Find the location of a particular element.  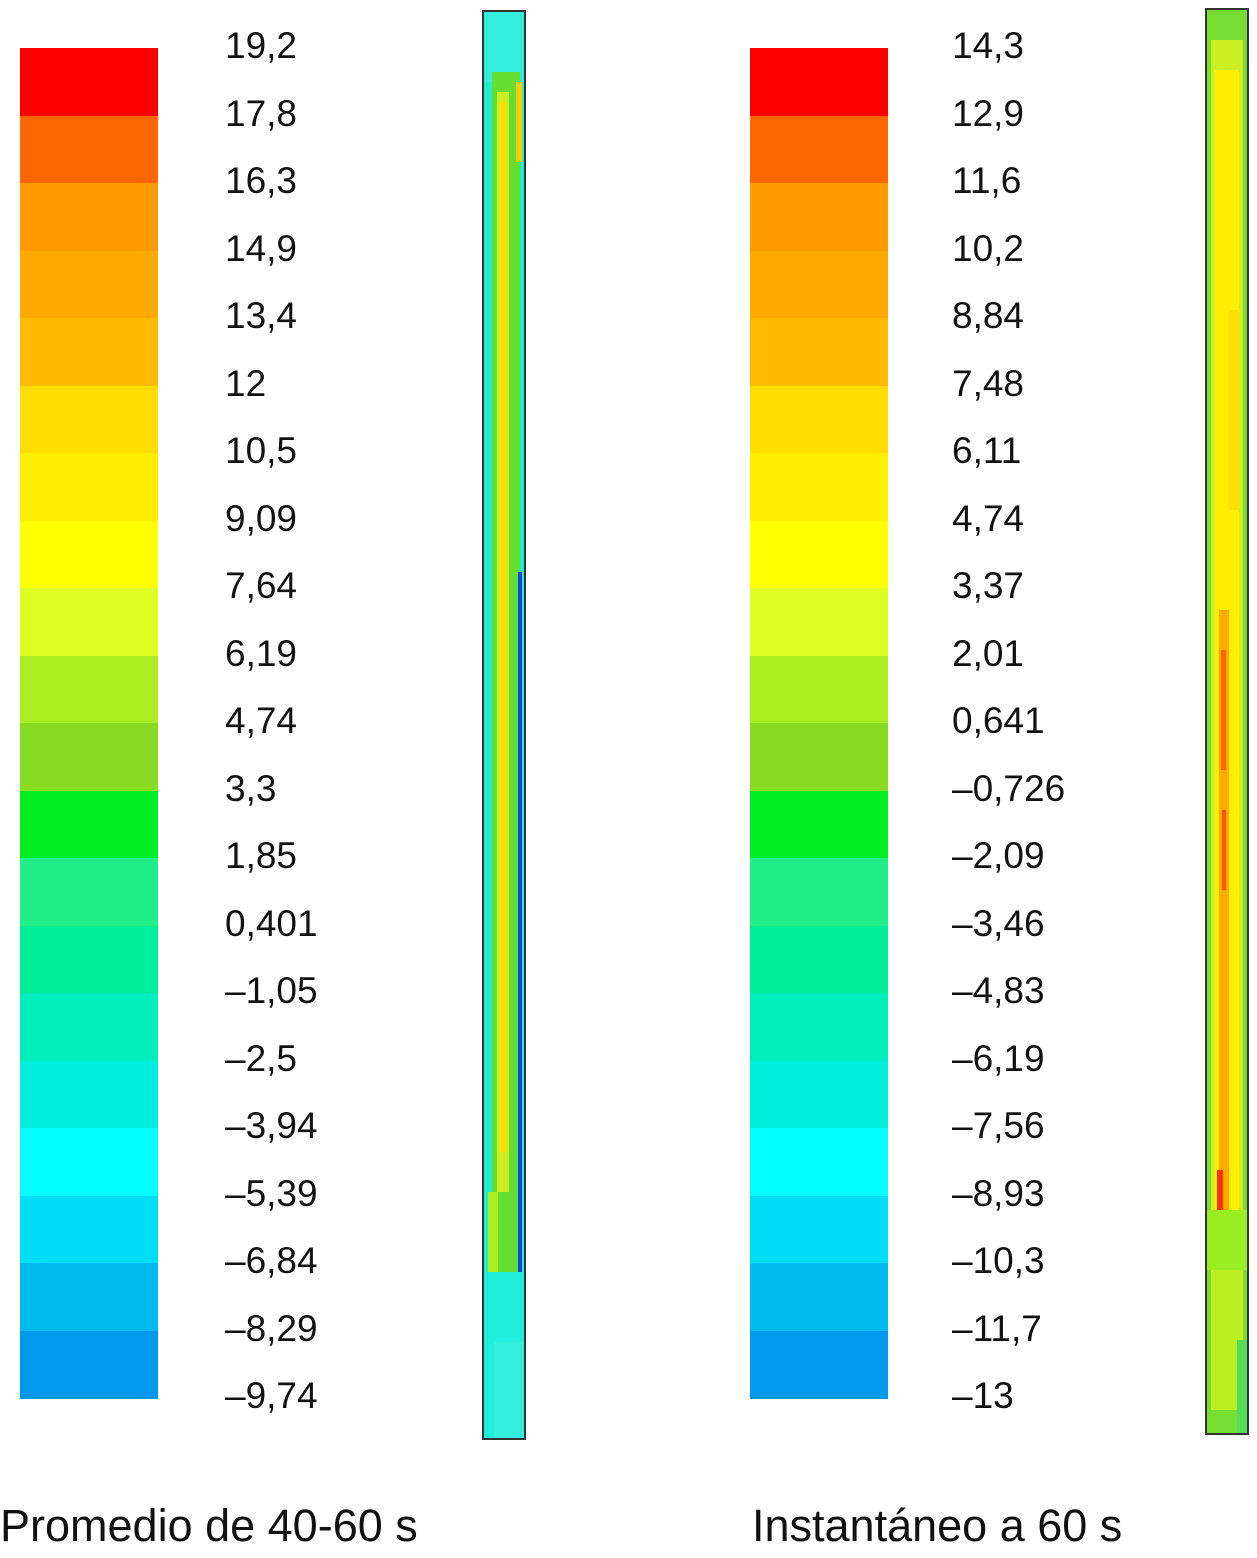

colorbar-tick-label: –3,46 is located at coordinates (998, 923).